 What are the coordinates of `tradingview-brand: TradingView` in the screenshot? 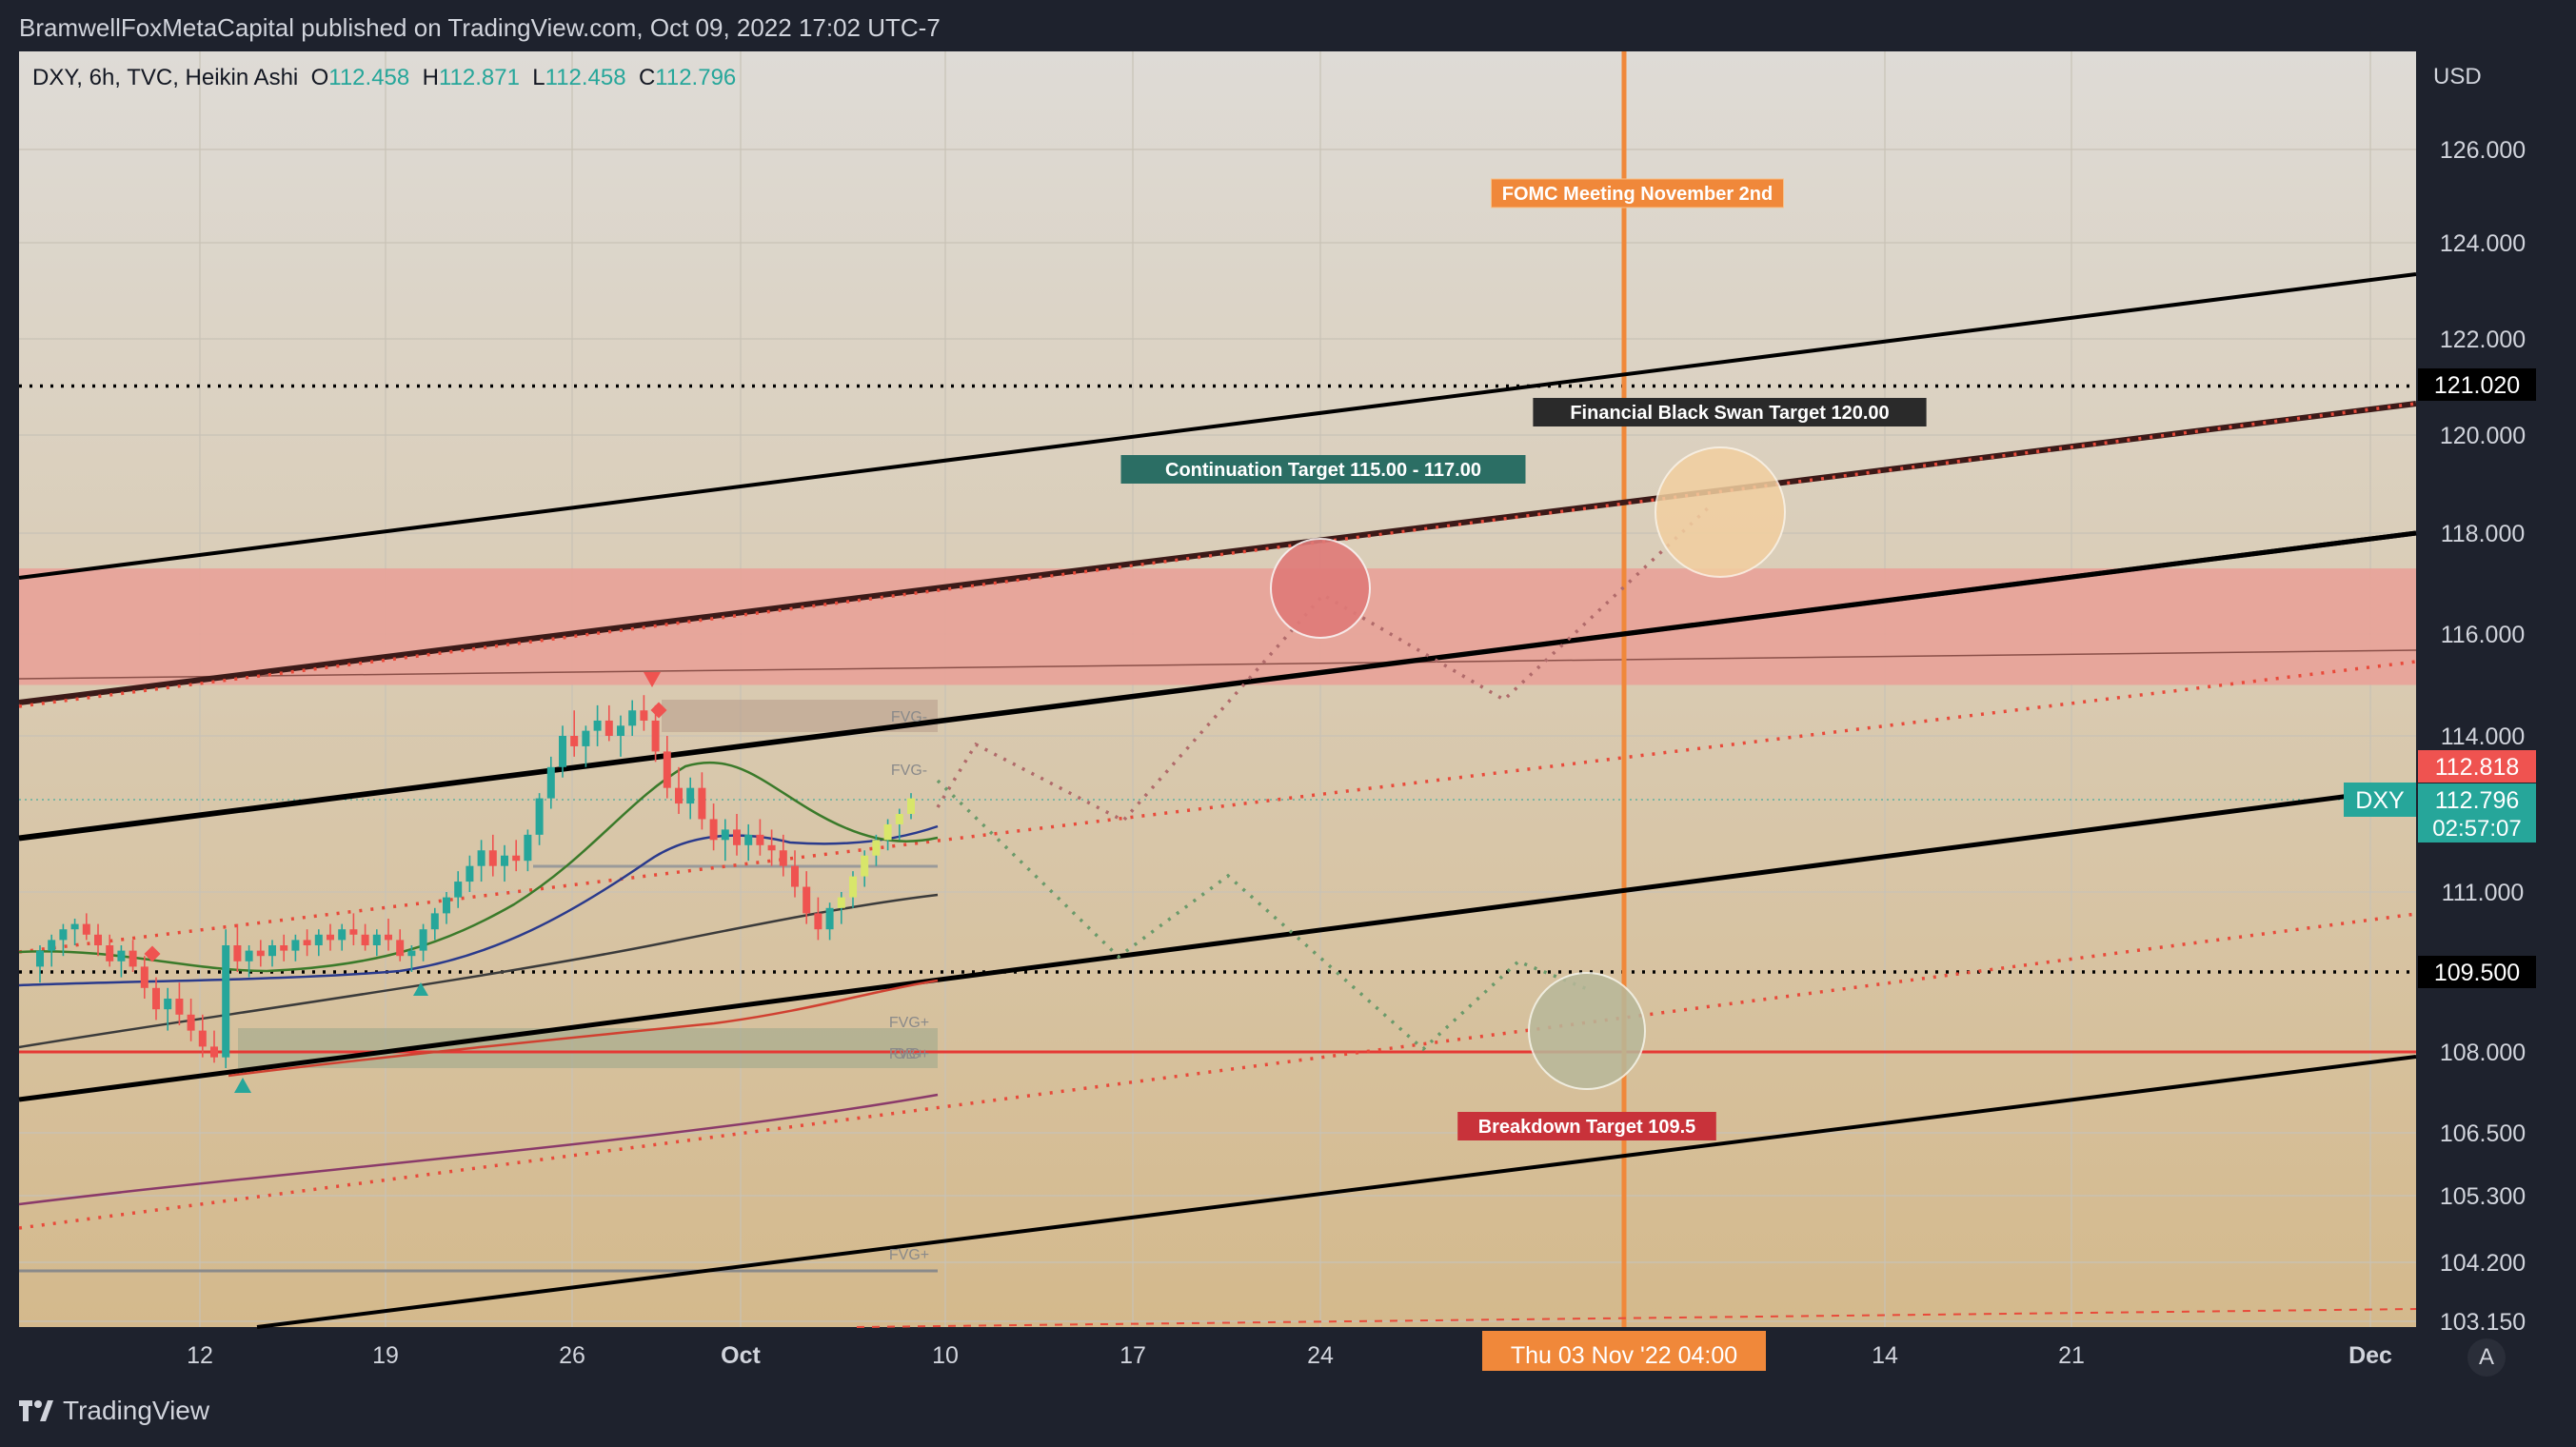 It's located at (114, 1411).